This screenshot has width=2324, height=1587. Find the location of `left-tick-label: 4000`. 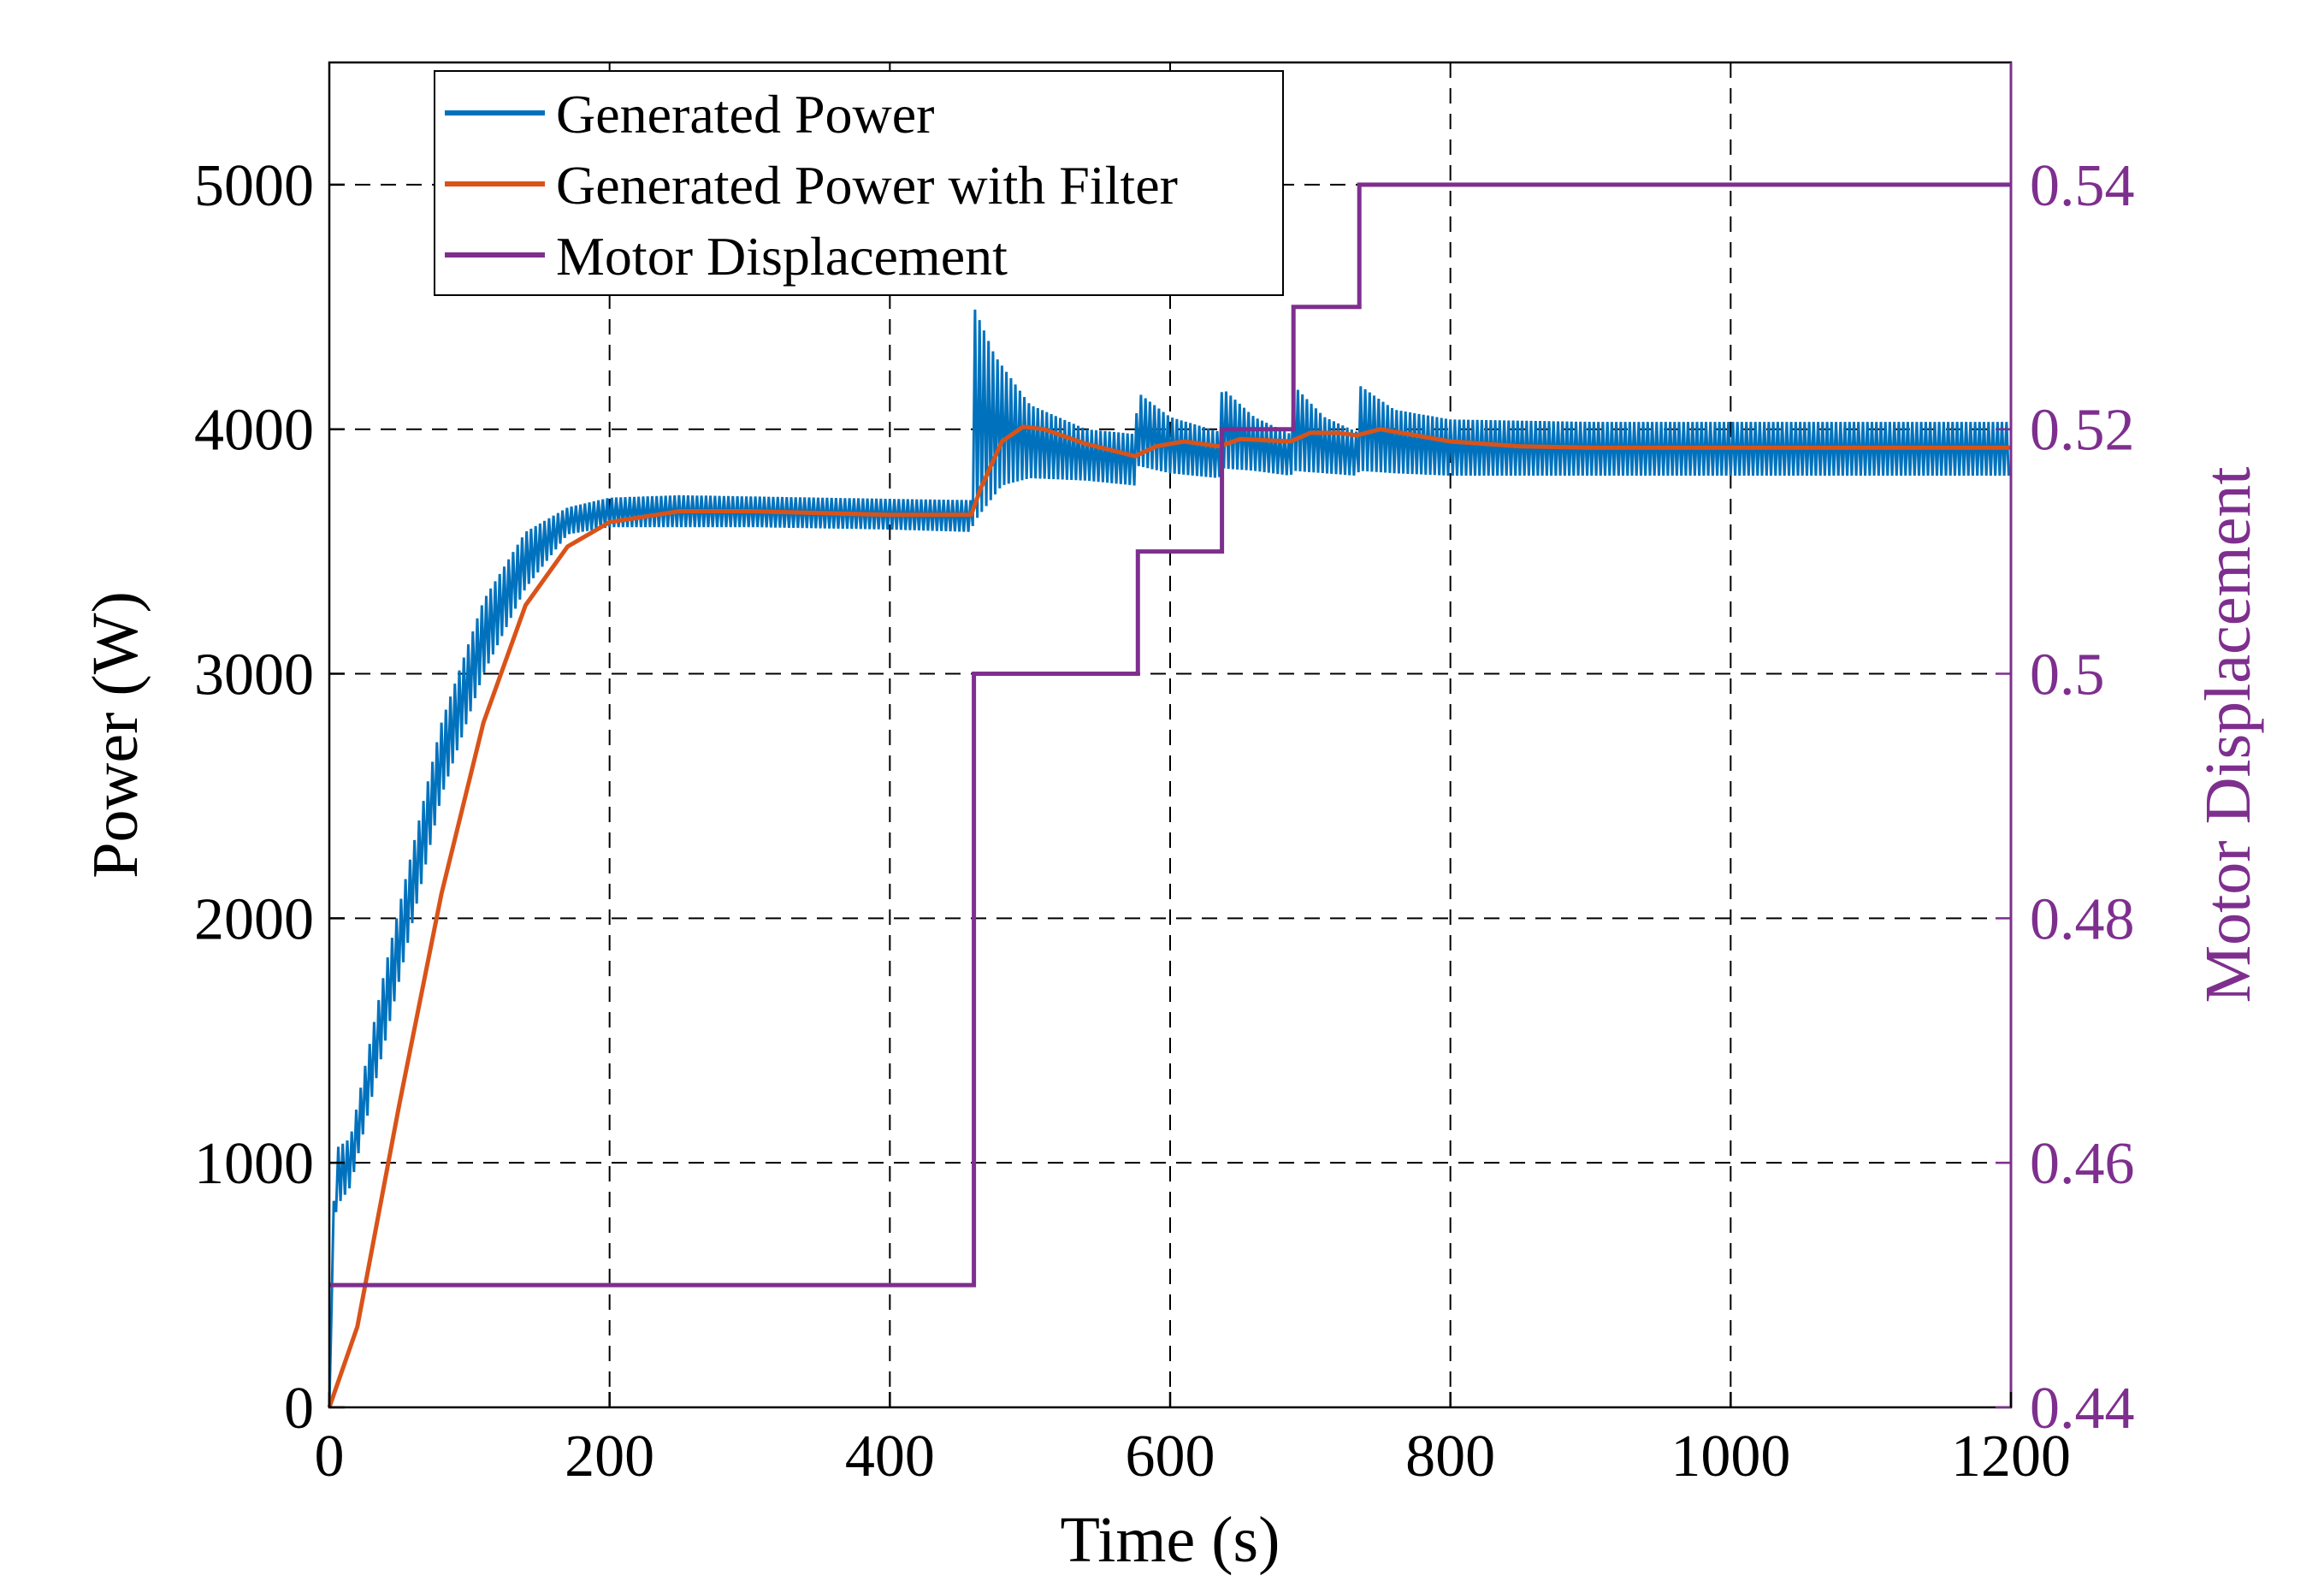

left-tick-label: 4000 is located at coordinates (254, 431).